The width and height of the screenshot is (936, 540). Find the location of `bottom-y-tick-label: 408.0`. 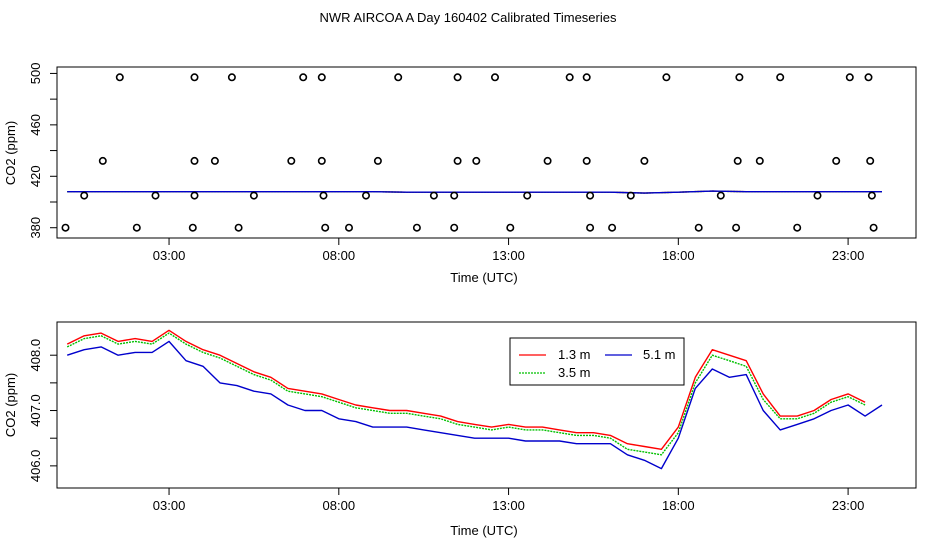

bottom-y-tick-label: 408.0 is located at coordinates (35, 355).